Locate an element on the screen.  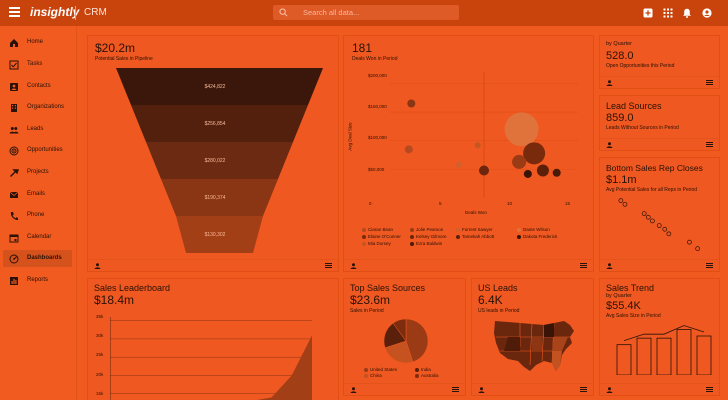
apps-grid-icon is located at coordinates (668, 13).